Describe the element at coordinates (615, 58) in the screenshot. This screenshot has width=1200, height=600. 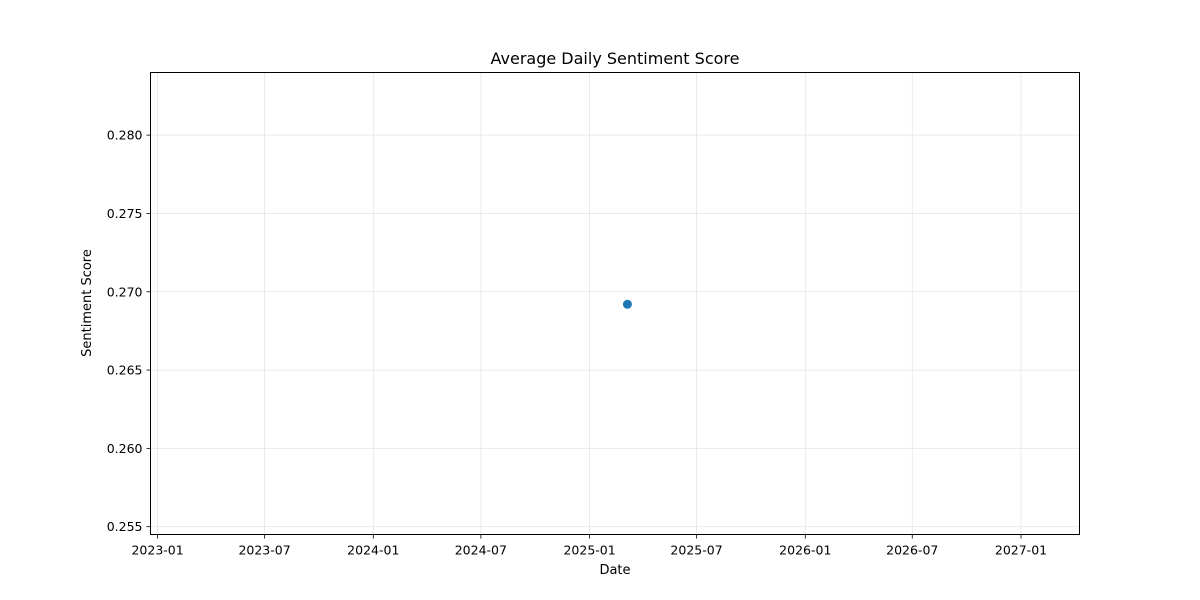
I see `chart-title: Average Daily Sentiment Score` at that location.